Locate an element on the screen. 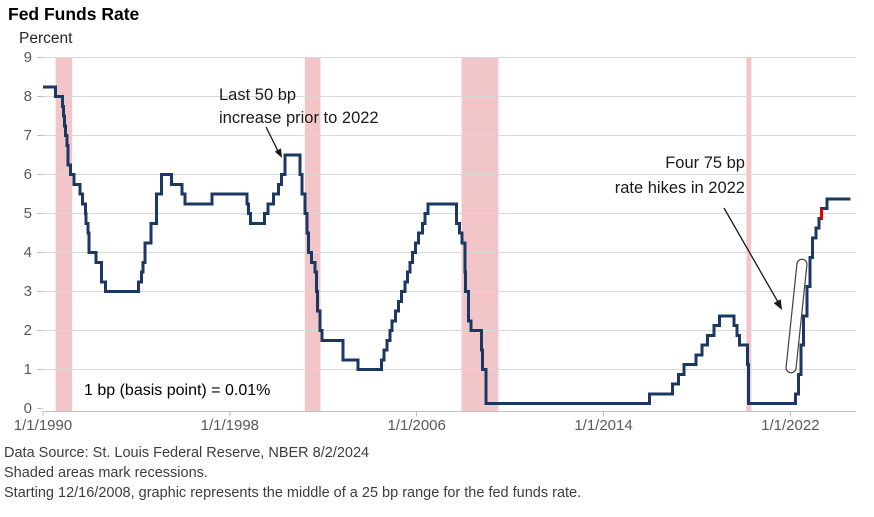 This screenshot has height=517, width=874. y-tick-label: 0 is located at coordinates (27, 408).